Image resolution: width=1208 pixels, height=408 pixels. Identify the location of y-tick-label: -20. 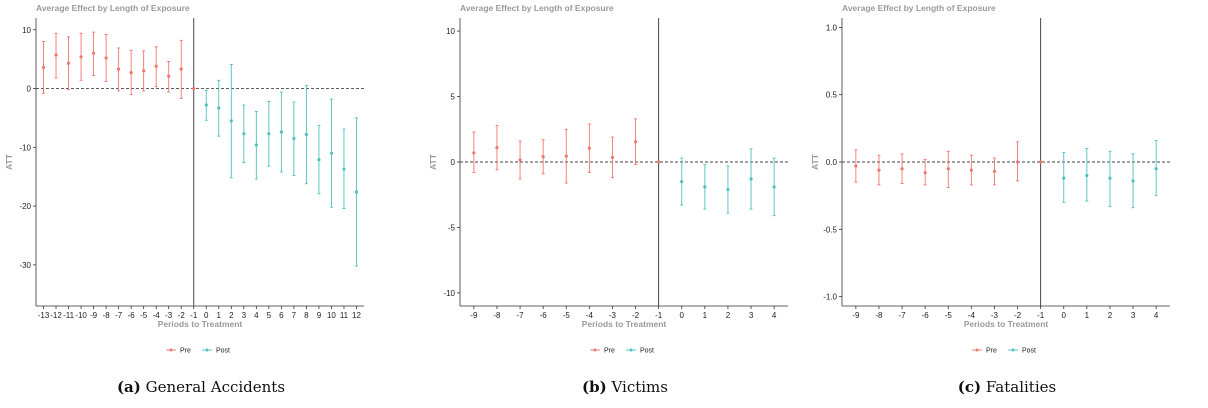
(25, 206).